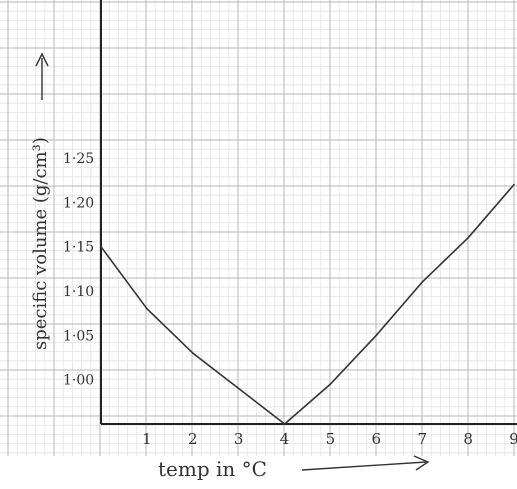 The image size is (517, 489). Describe the element at coordinates (42, 76) in the screenshot. I see `y-axis-arrow` at that location.